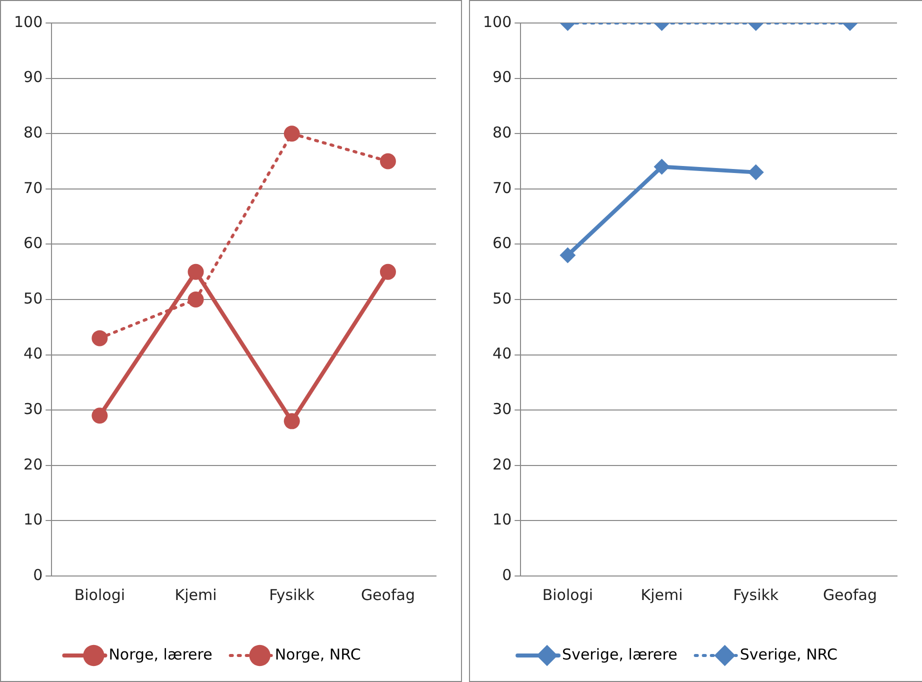 This screenshot has height=682, width=922. What do you see at coordinates (789, 654) in the screenshot?
I see `legend-label: Sverige, NRC` at bounding box center [789, 654].